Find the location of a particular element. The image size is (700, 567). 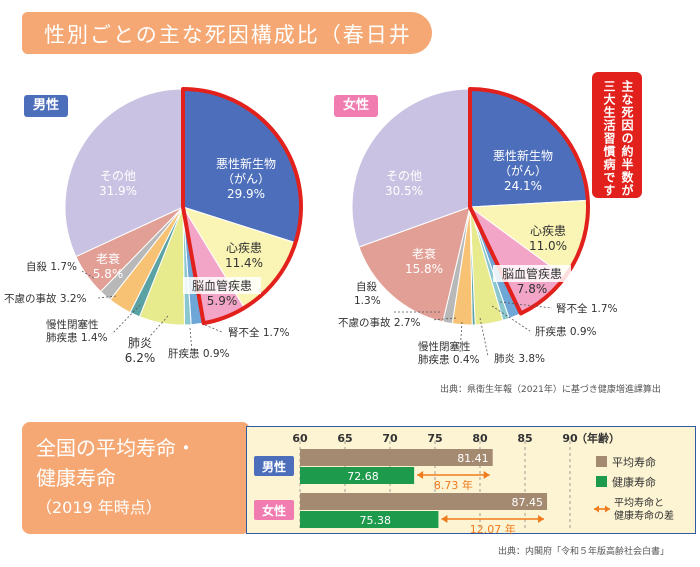

female-badge: 女性 is located at coordinates (356, 106).